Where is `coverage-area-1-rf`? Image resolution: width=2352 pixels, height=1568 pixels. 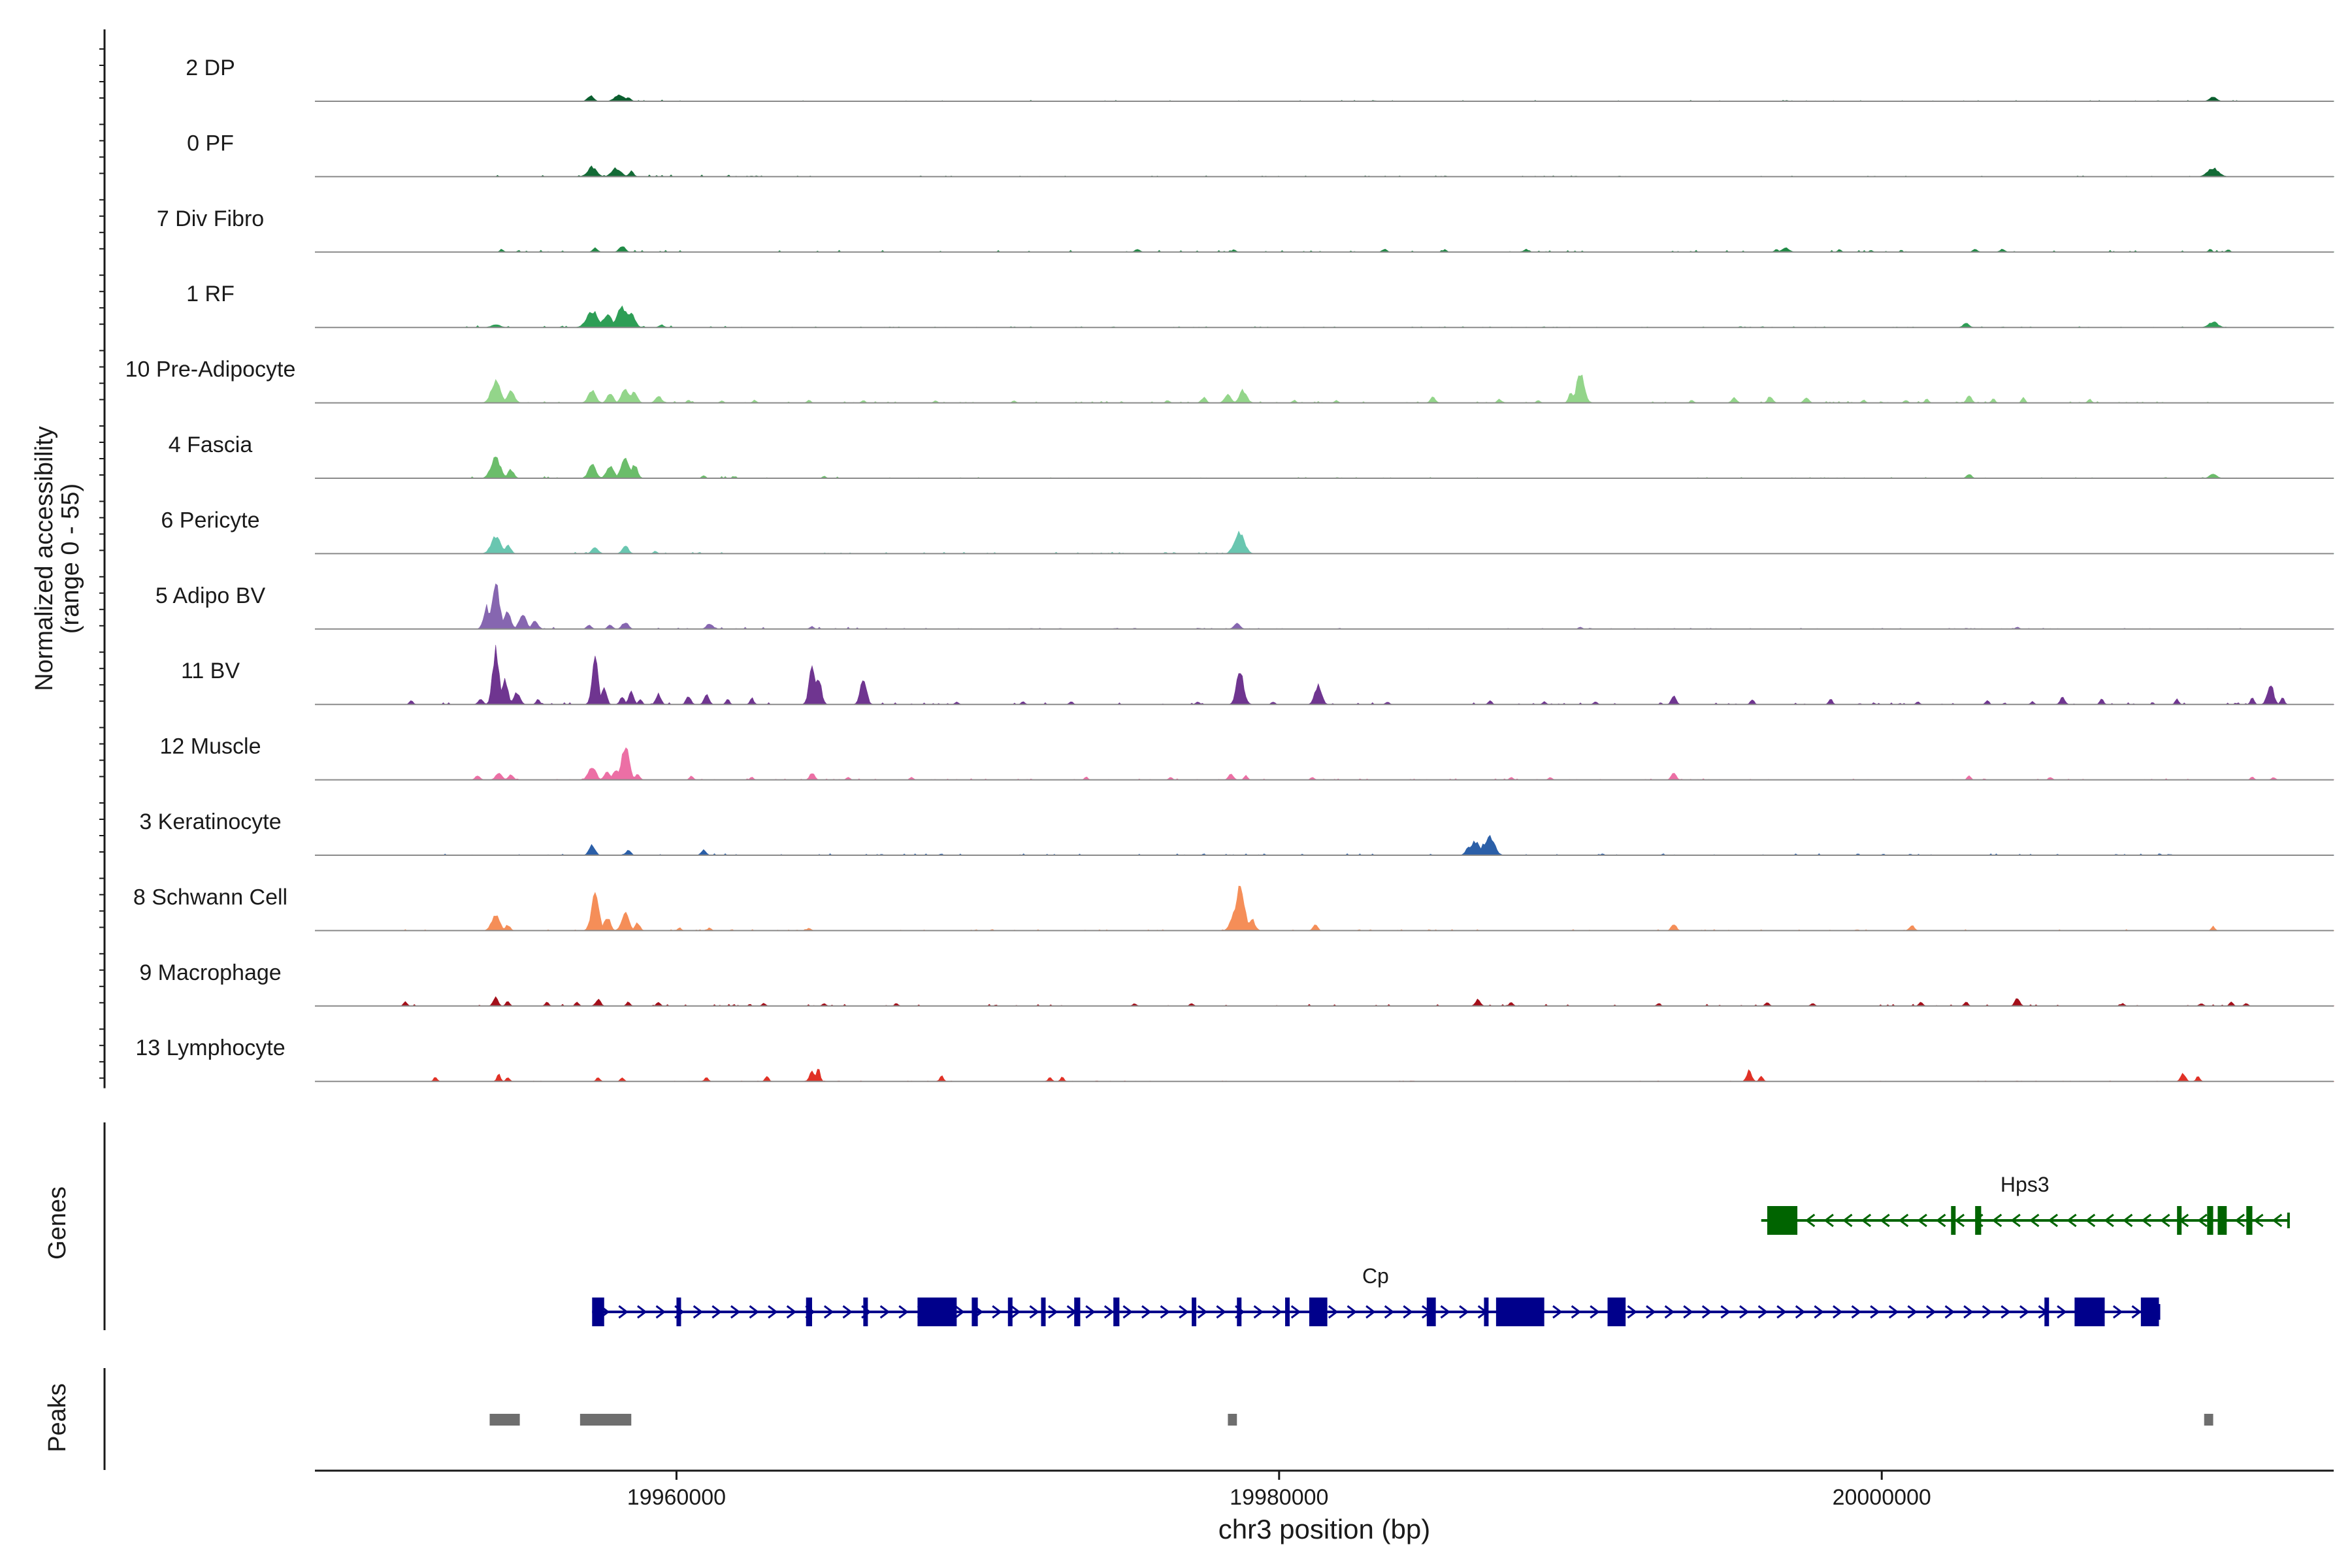
coverage-area-1-rf is located at coordinates (1324, 316).